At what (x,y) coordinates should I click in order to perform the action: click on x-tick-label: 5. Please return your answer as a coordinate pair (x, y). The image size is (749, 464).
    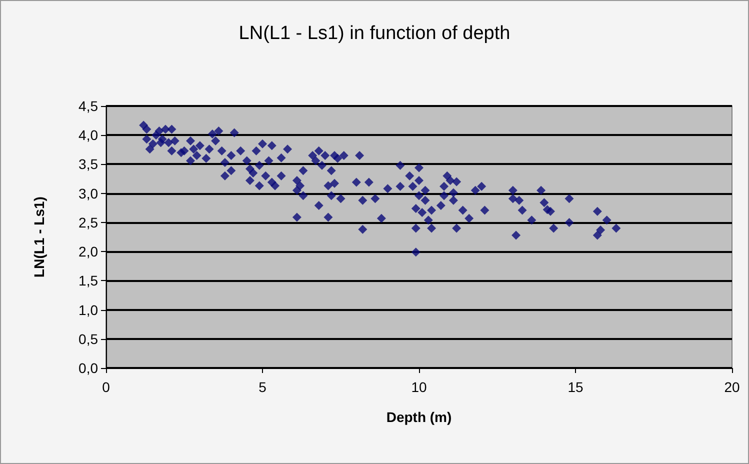
    Looking at the image, I should click on (262, 387).